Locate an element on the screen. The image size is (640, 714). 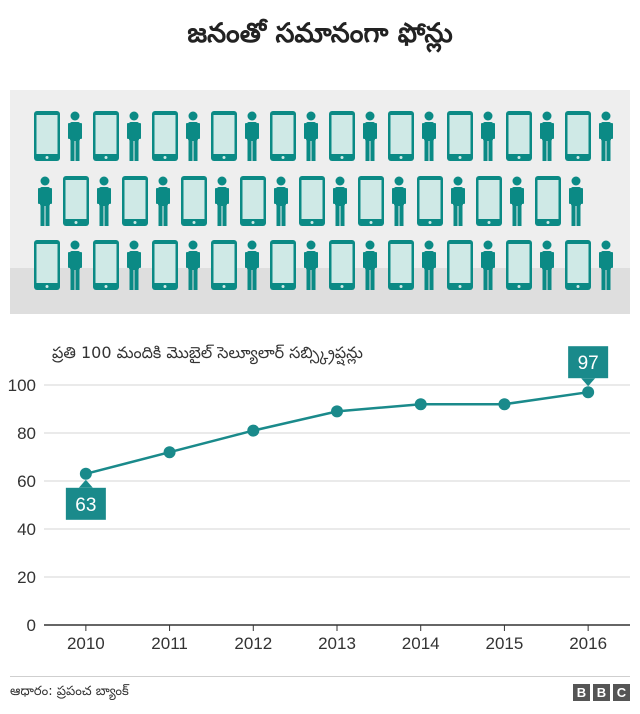
y-tick-label: 20 is located at coordinates (26, 577).